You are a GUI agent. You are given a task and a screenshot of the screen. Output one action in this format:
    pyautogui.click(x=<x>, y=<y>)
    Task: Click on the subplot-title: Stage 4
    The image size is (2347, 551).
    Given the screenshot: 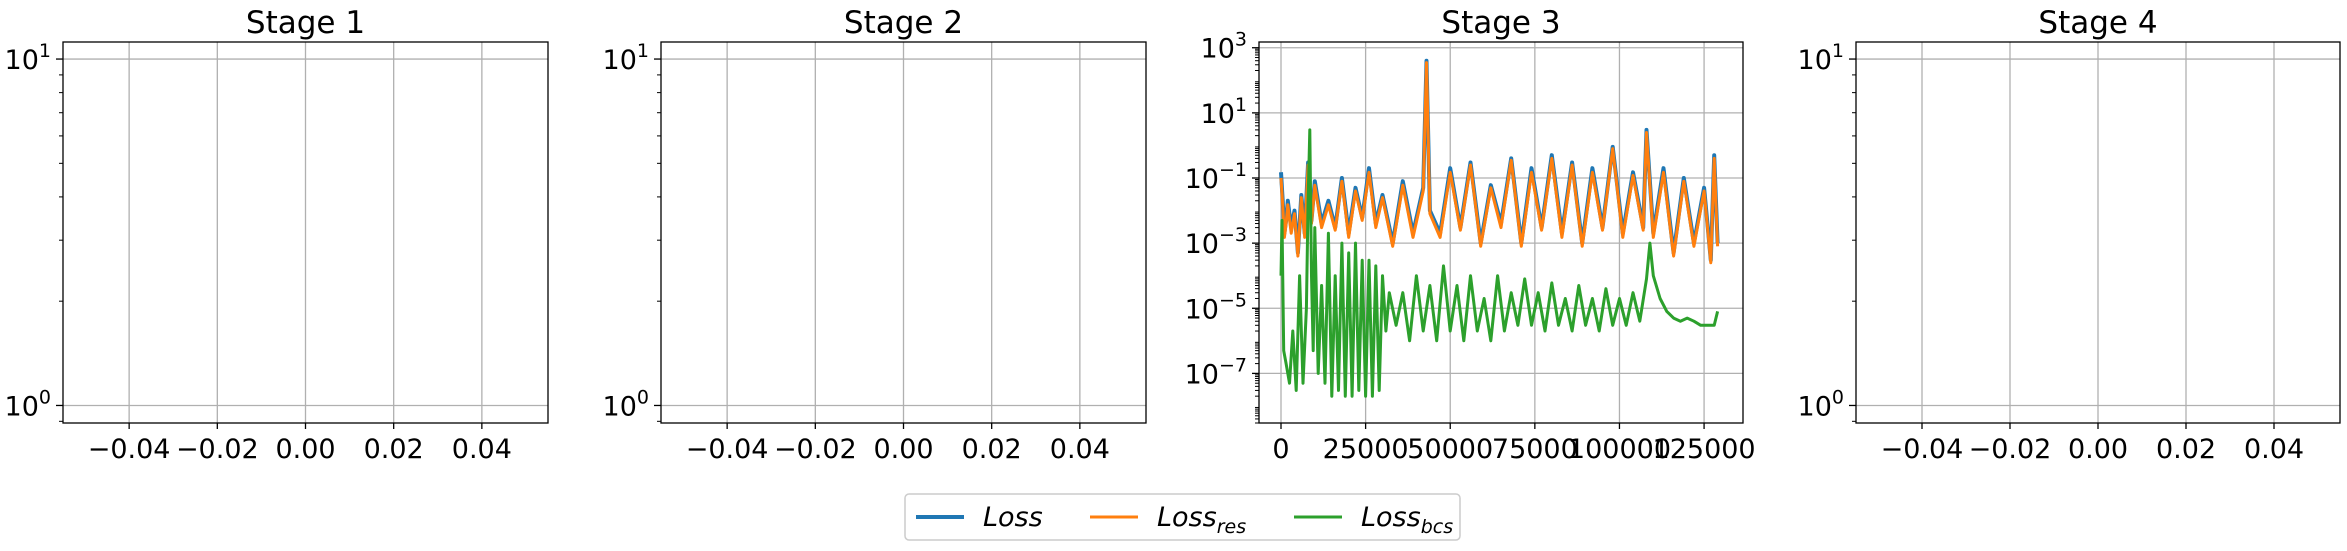 What is the action you would take?
    pyautogui.click(x=2097, y=23)
    